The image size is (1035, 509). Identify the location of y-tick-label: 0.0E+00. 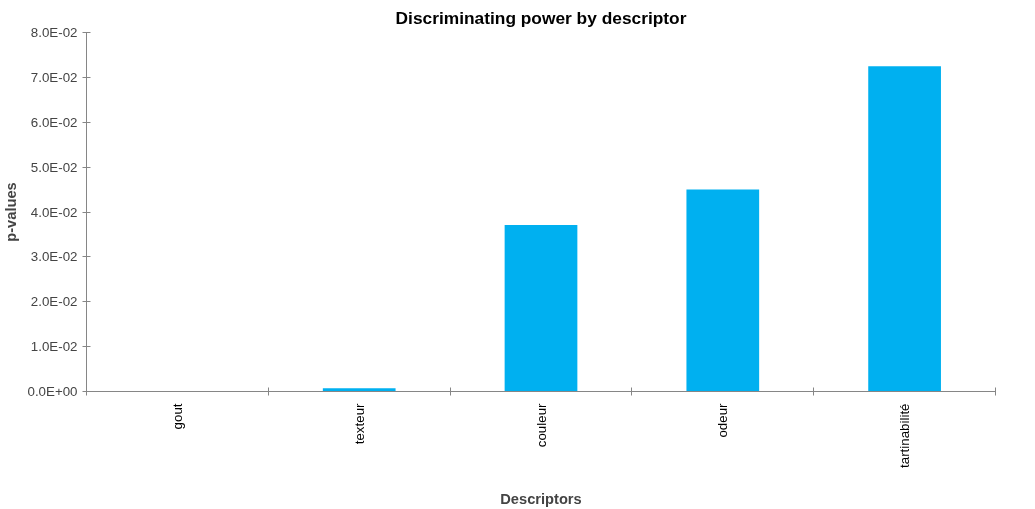
(52, 391).